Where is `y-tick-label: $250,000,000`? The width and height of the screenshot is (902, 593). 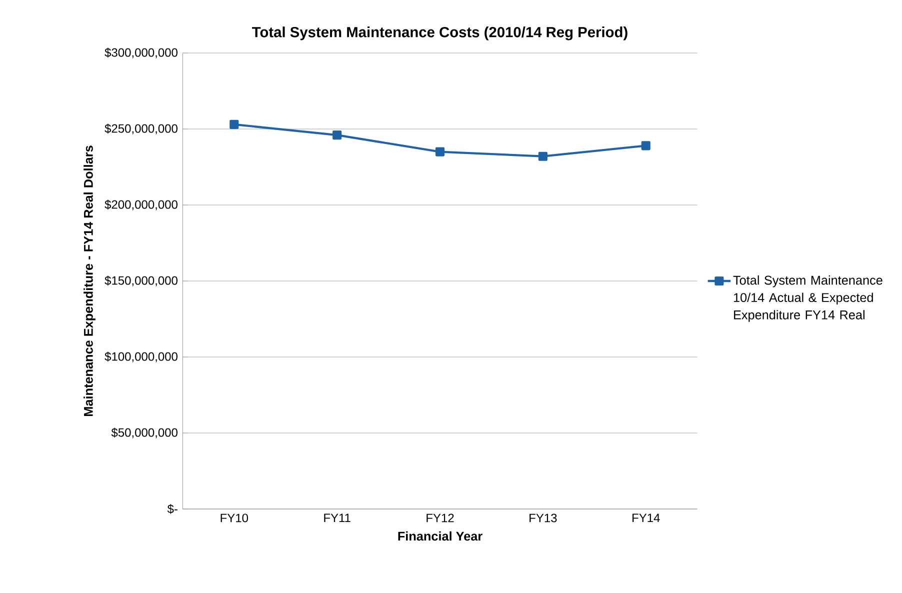 y-tick-label: $250,000,000 is located at coordinates (141, 129).